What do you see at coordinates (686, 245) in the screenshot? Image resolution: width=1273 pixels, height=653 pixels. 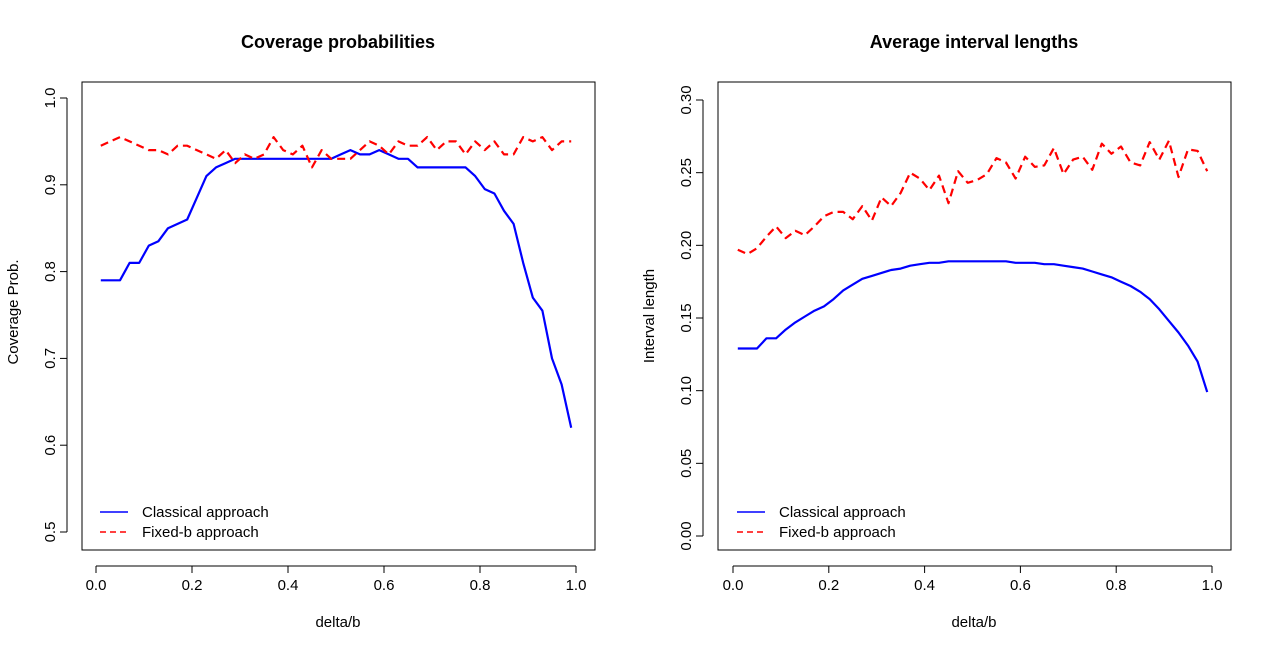 I see `y-tick-label: 0.20` at bounding box center [686, 245].